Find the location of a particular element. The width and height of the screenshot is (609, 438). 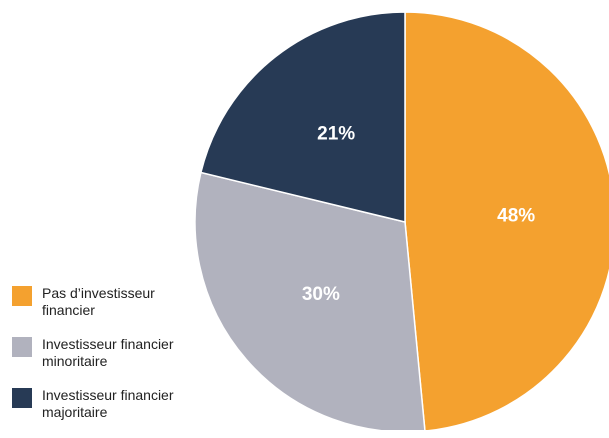

value-label: 30% is located at coordinates (321, 294).